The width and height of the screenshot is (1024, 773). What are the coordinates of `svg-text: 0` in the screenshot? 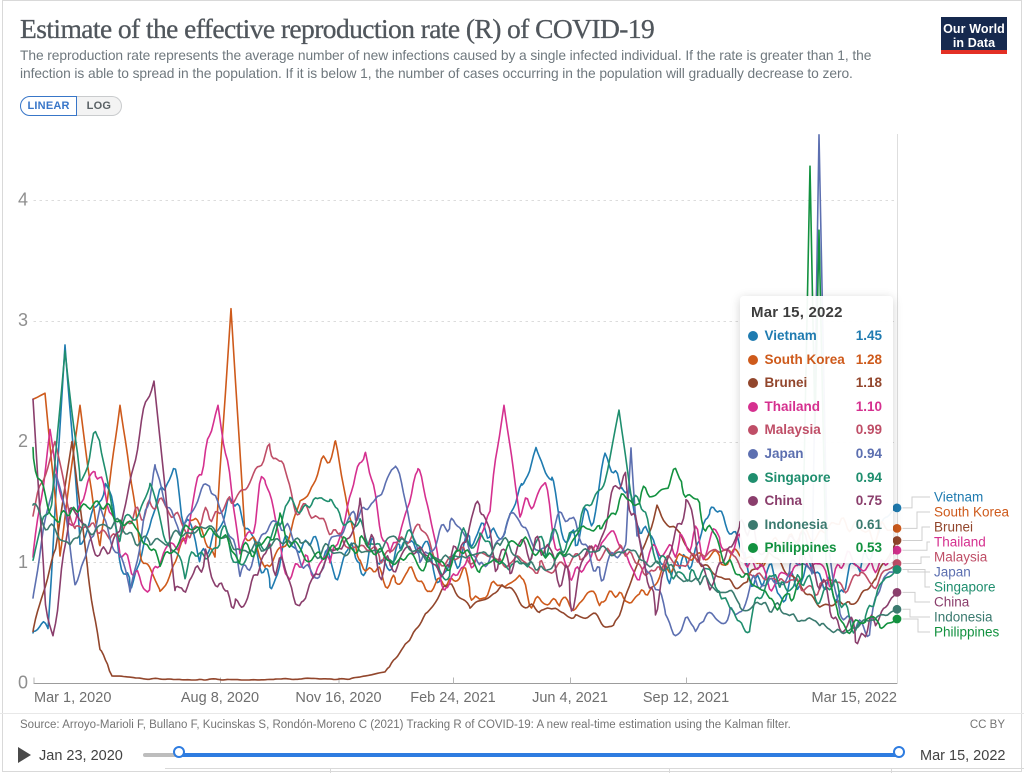 It's located at (23, 683).